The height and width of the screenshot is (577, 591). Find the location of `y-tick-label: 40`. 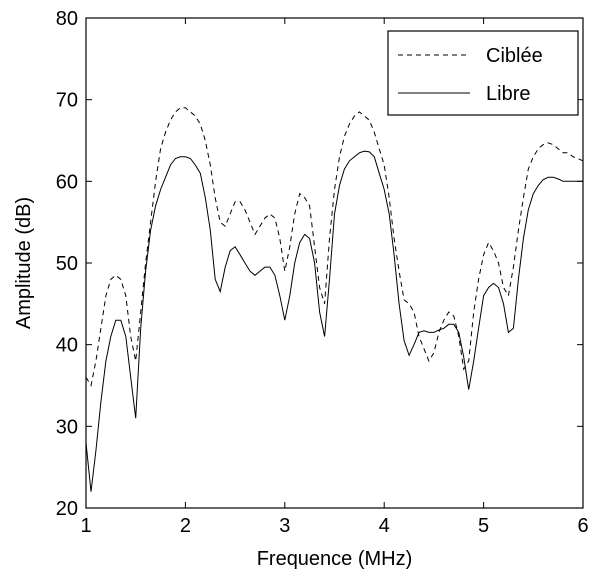

y-tick-label: 40 is located at coordinates (67, 346).